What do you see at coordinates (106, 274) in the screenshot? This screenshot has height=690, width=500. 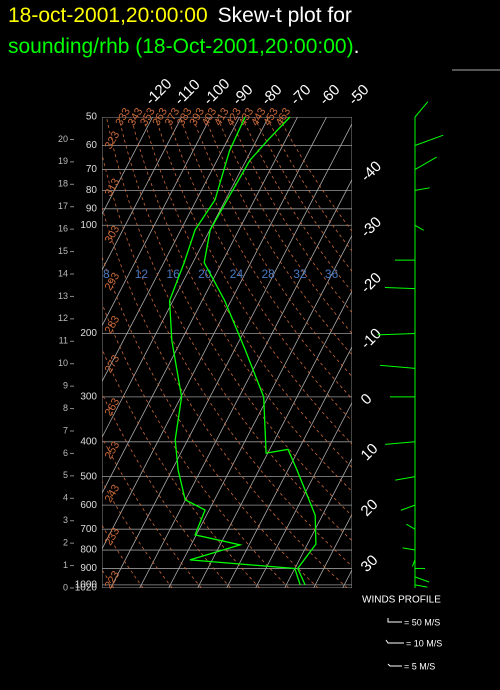 I see `moist-label: 8` at bounding box center [106, 274].